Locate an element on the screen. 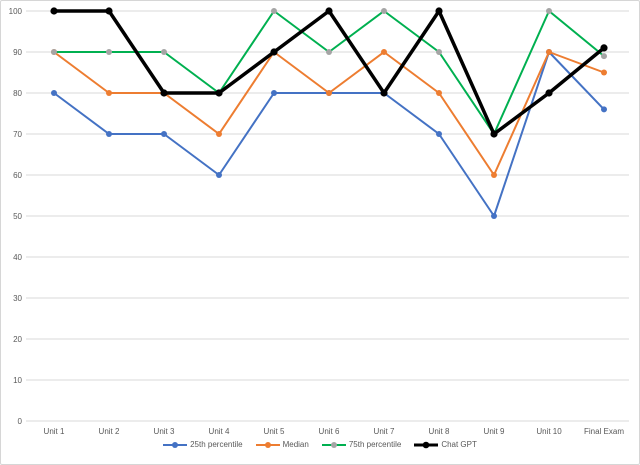  legend-item-chat-gpt: Chat GPT is located at coordinates (445, 445).